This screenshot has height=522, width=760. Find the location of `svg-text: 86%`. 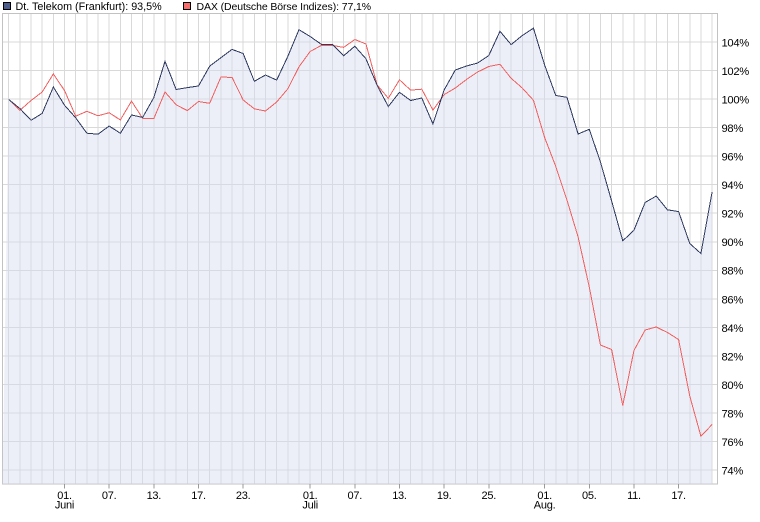

svg-text: 86% is located at coordinates (733, 300).